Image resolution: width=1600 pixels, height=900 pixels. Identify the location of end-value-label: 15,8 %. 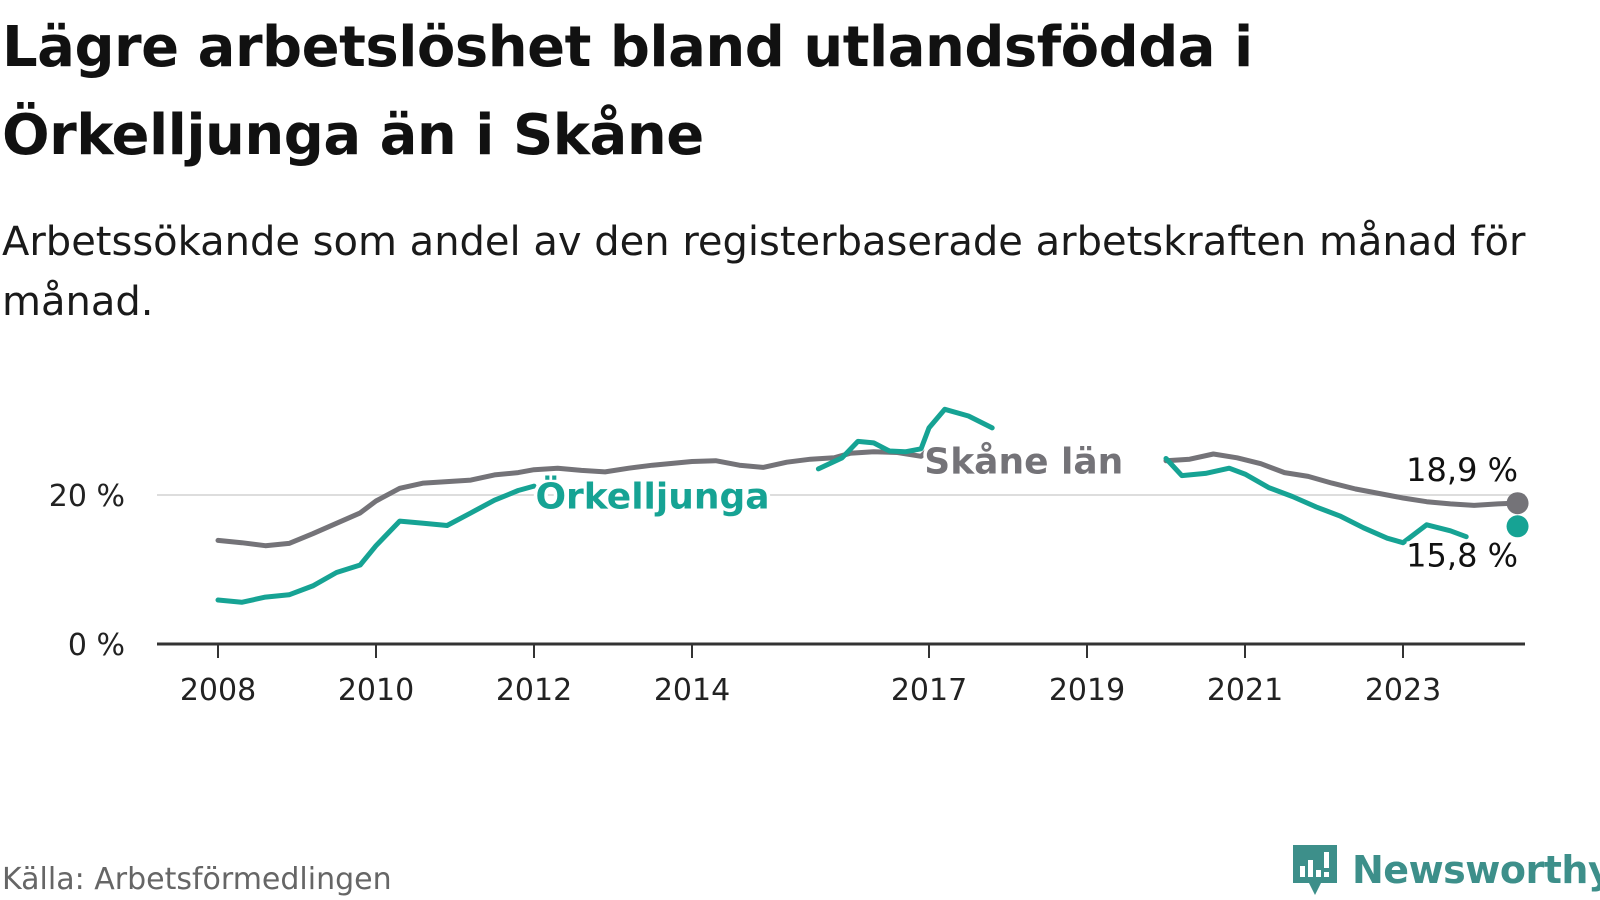
(1462, 555).